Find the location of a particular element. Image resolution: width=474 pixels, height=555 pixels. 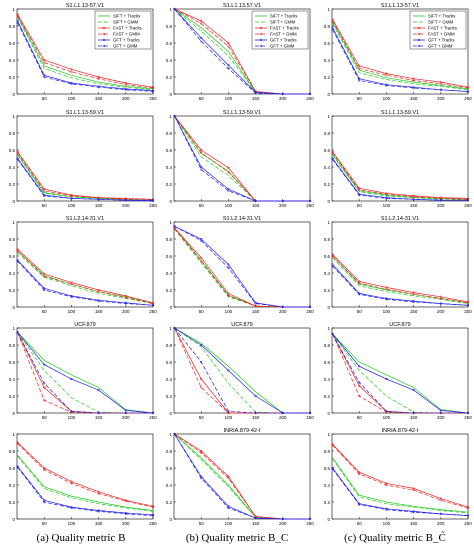

legend-label: FAST + GMM is located at coordinates (283, 34).